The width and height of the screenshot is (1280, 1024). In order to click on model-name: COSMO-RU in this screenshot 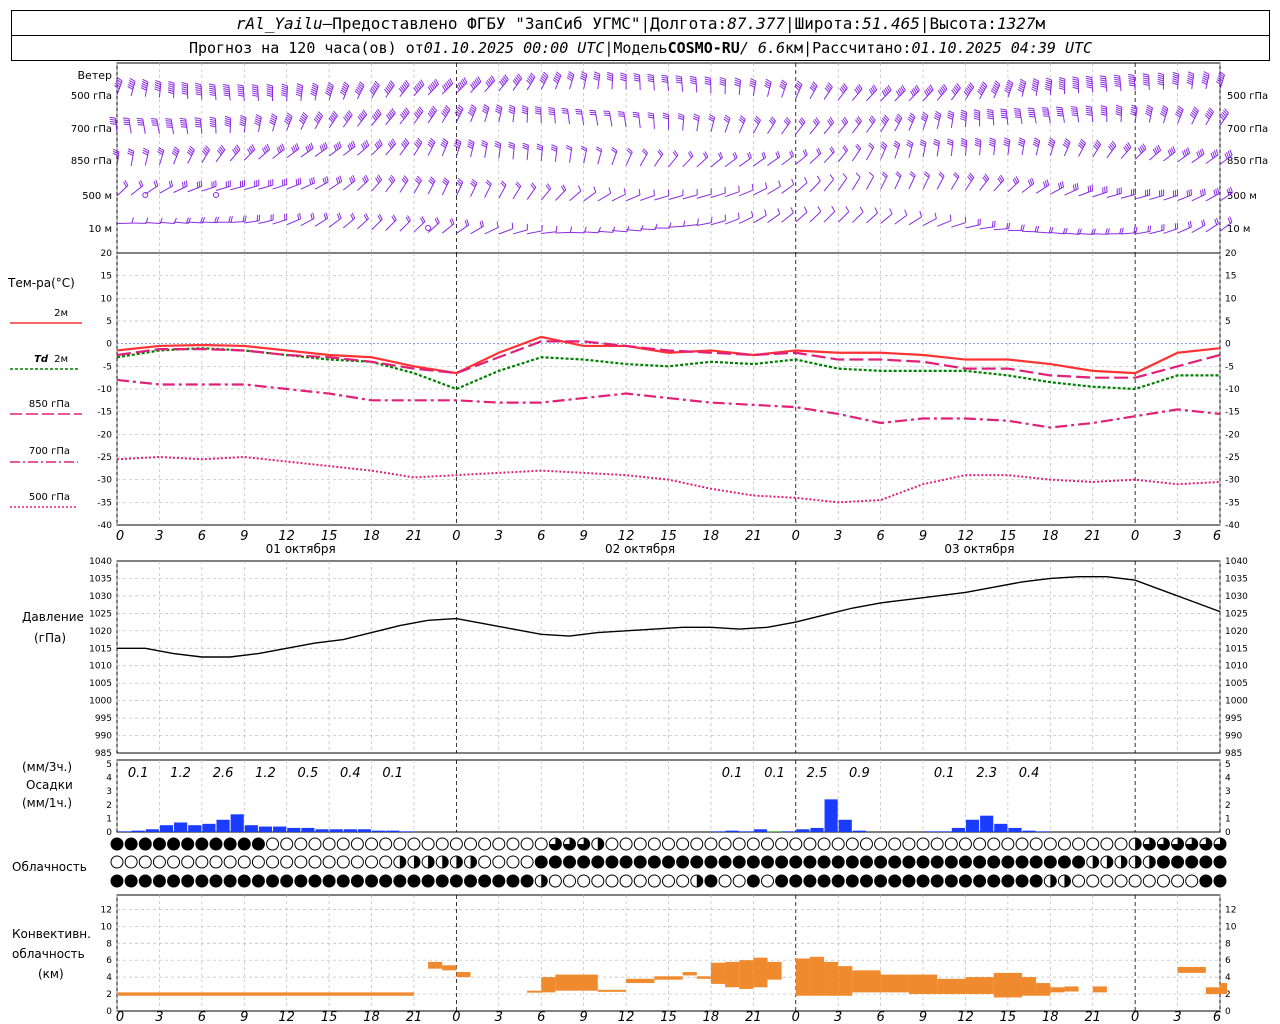, I will do `click(703, 48)`.